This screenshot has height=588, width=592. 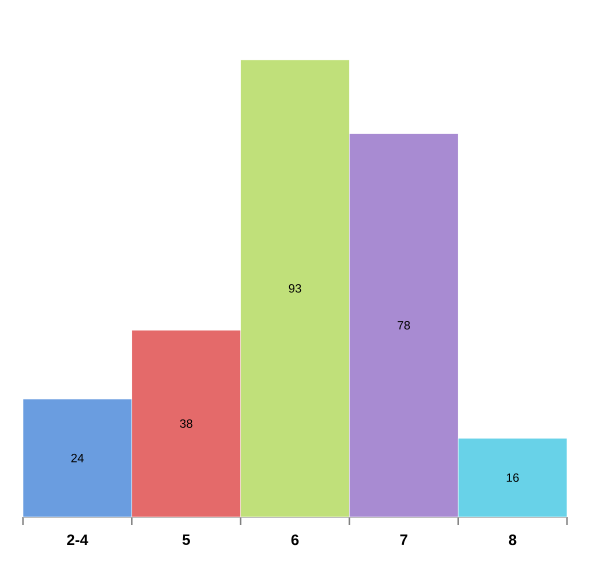 I want to click on x-tick-label: 6, so click(x=295, y=540).